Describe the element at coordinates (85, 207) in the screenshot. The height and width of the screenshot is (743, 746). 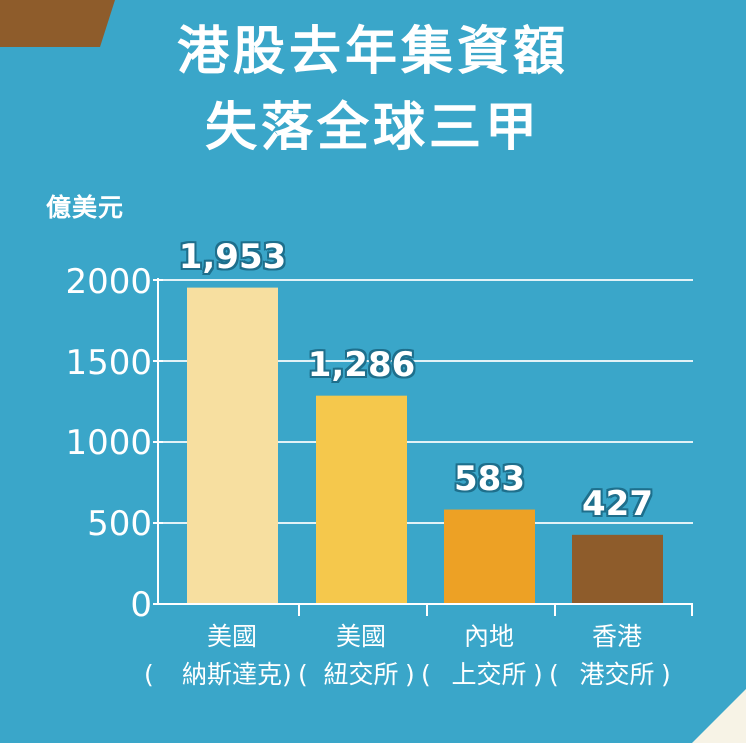
I see `y-axis-unit-label: 億美元` at that location.